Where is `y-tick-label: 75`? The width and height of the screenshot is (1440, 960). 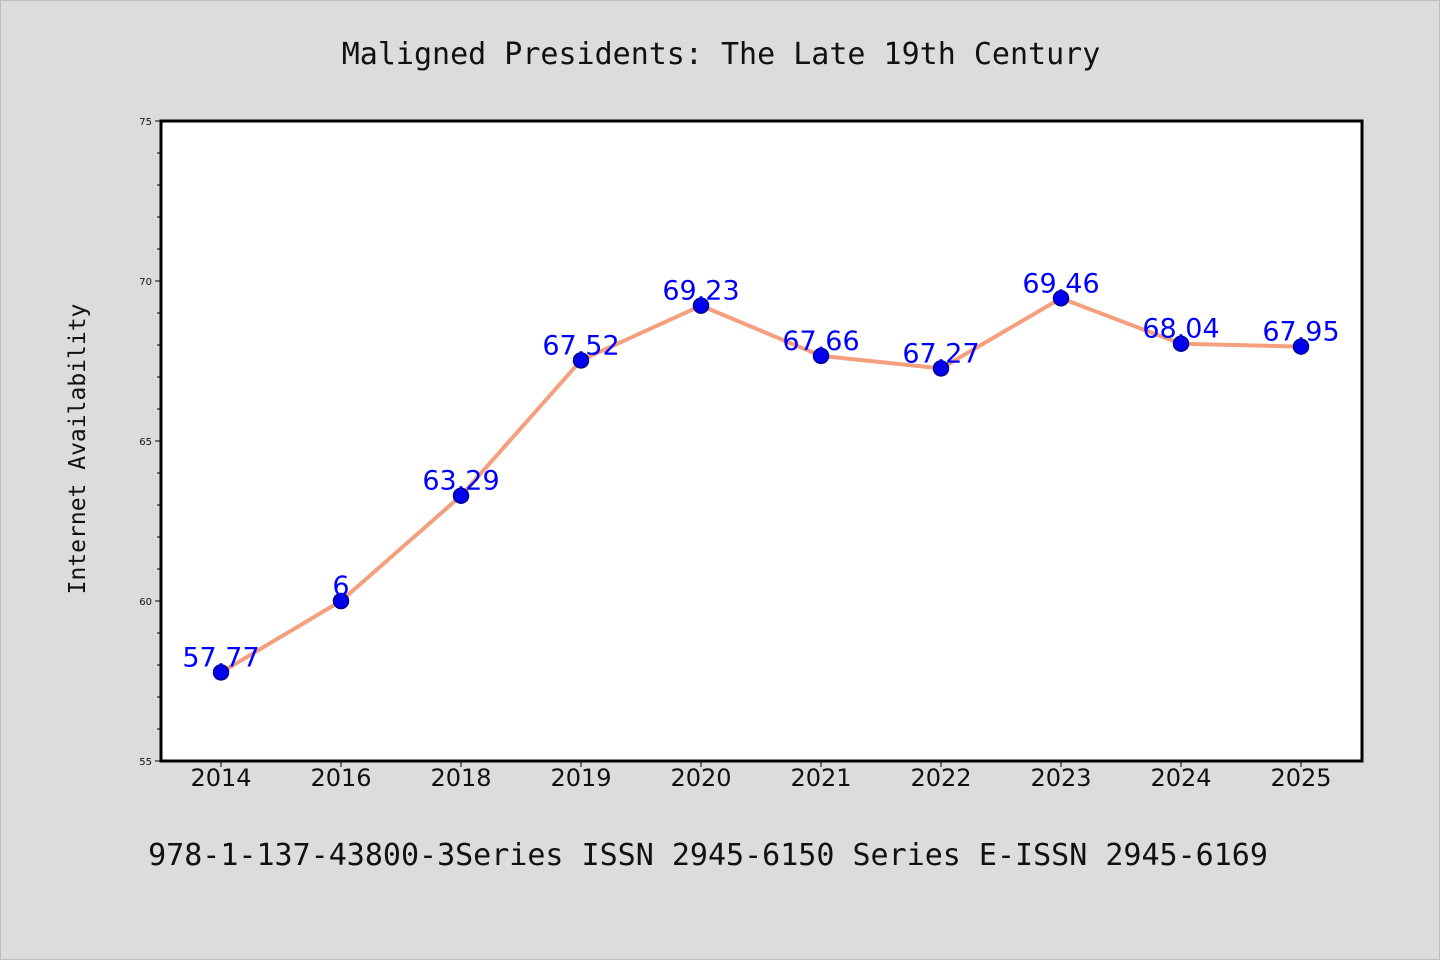
y-tick-label: 75 is located at coordinates (145, 122).